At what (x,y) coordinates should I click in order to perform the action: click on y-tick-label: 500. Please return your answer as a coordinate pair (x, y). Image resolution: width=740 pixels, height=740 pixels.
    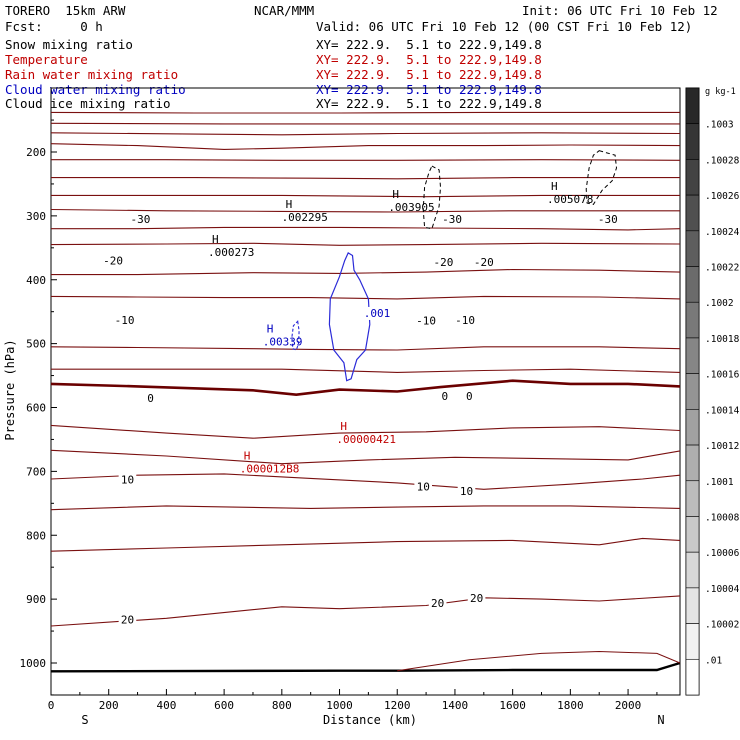
    Looking at the image, I should click on (36, 344).